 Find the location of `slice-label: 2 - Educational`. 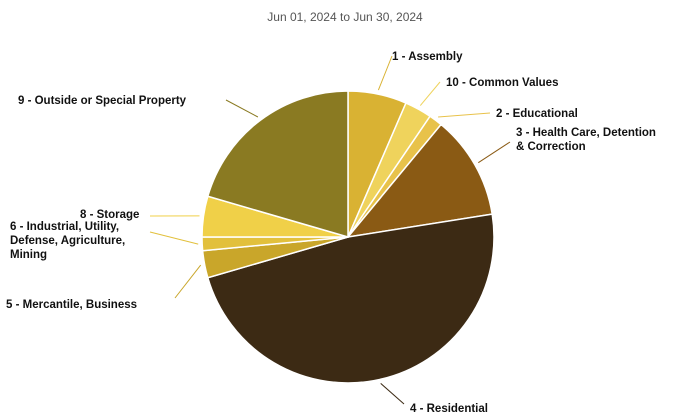

slice-label: 2 - Educational is located at coordinates (537, 114).